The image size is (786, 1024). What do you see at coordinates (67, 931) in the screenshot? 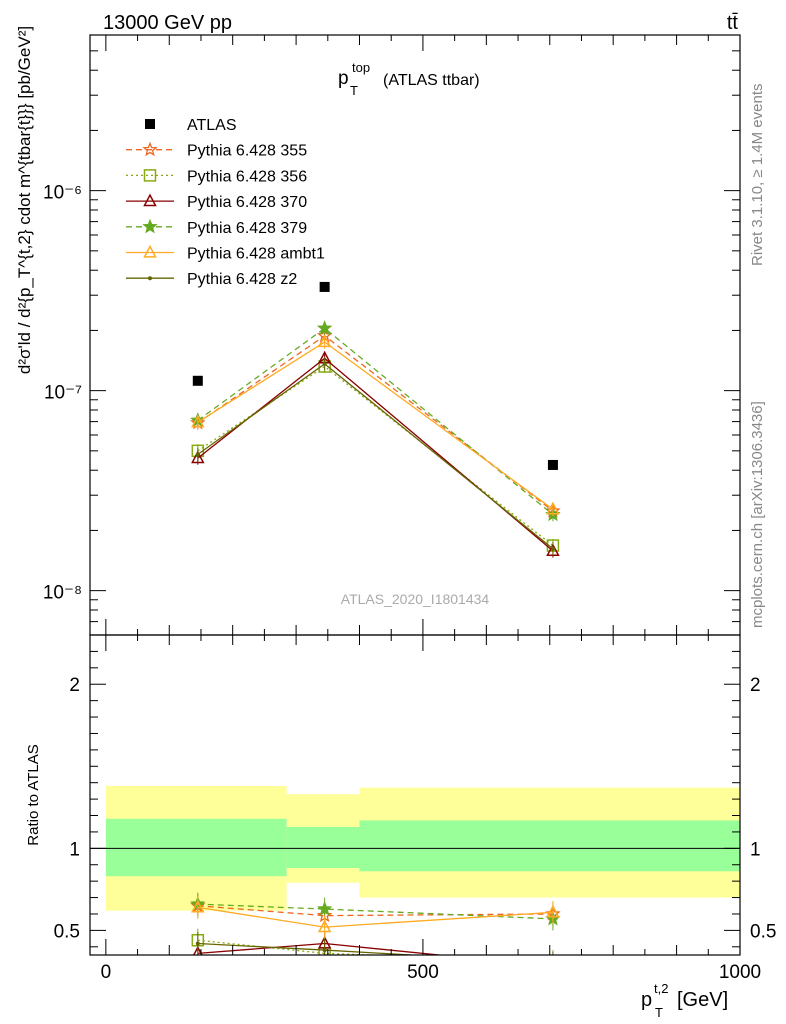
I see `y-tick-label-left: 0.5` at bounding box center [67, 931].